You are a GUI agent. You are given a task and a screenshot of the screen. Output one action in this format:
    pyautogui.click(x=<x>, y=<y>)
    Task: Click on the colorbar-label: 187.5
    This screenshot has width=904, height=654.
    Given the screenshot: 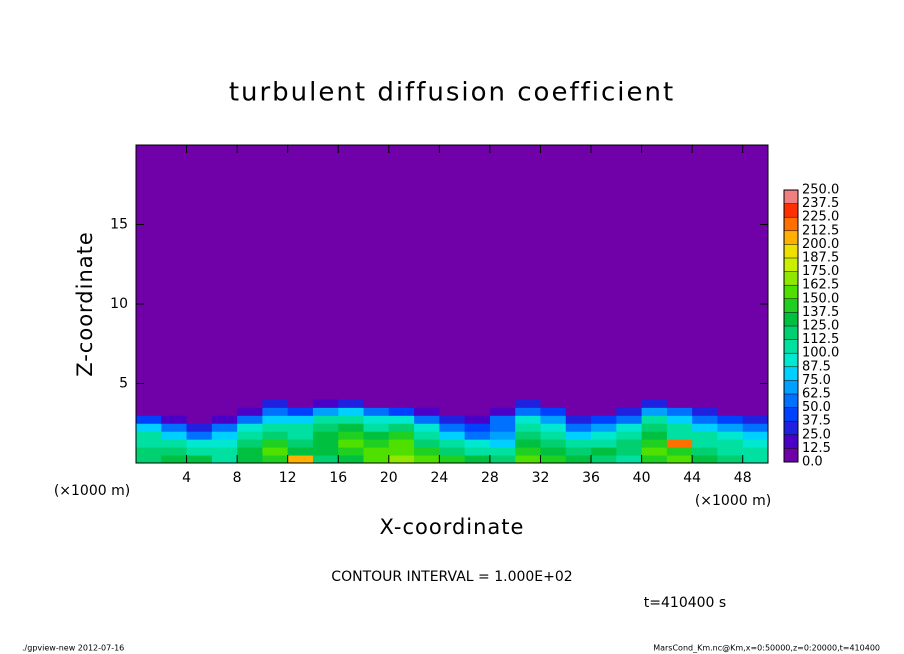 What is the action you would take?
    pyautogui.click(x=820, y=258)
    